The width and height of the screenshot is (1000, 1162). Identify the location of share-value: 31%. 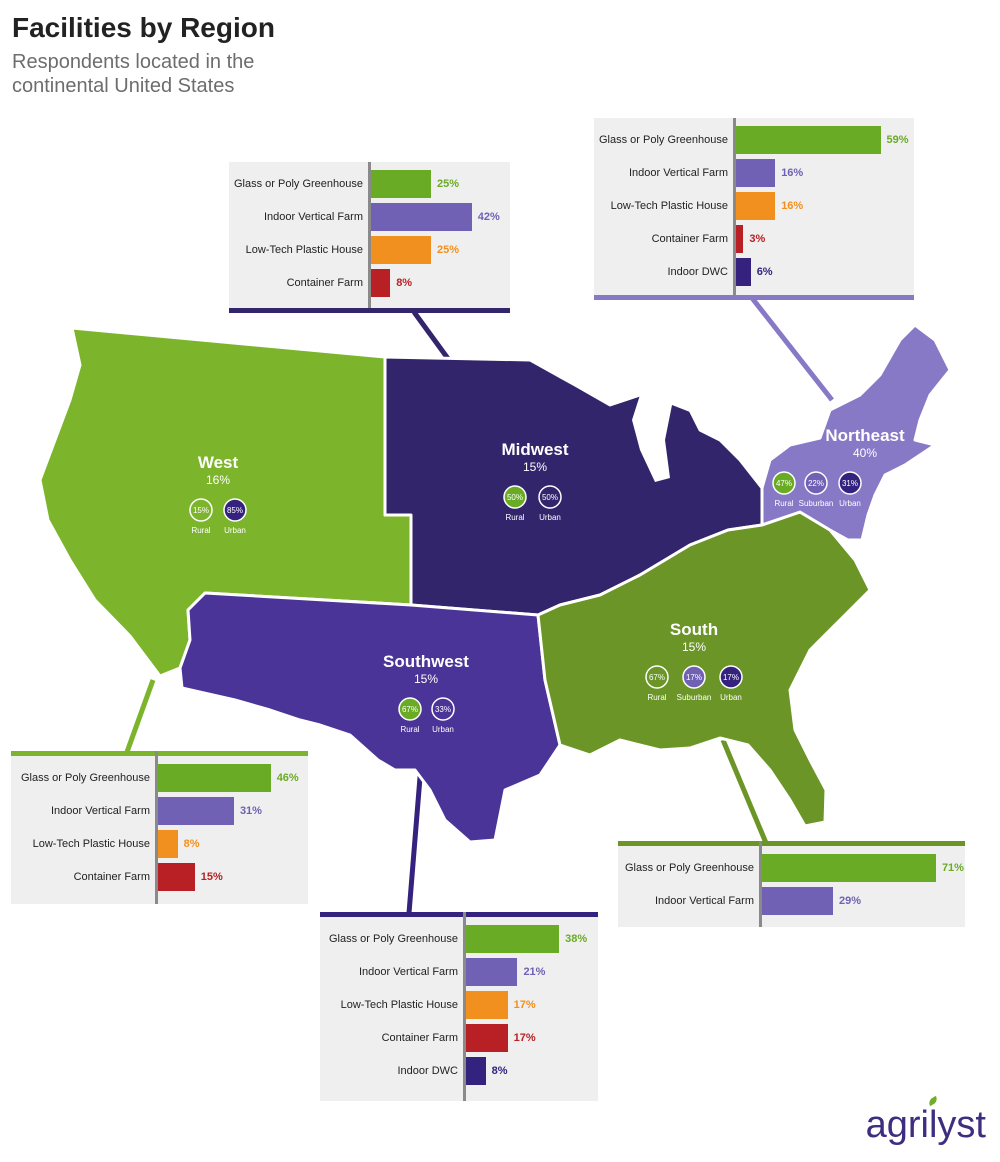
(850, 483).